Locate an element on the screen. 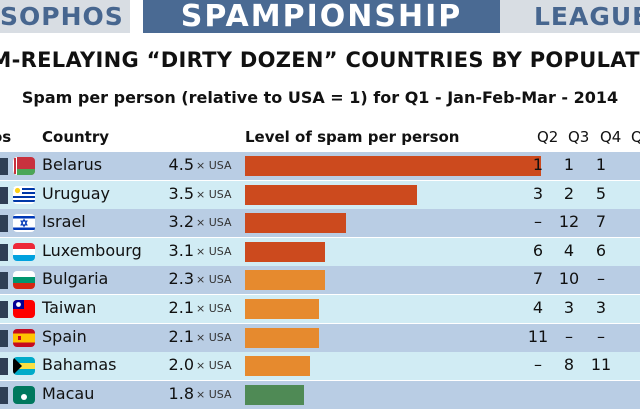 Image resolution: width=640 pixels, height=409 pixels. value-label: 1.8 is located at coordinates (181, 393).